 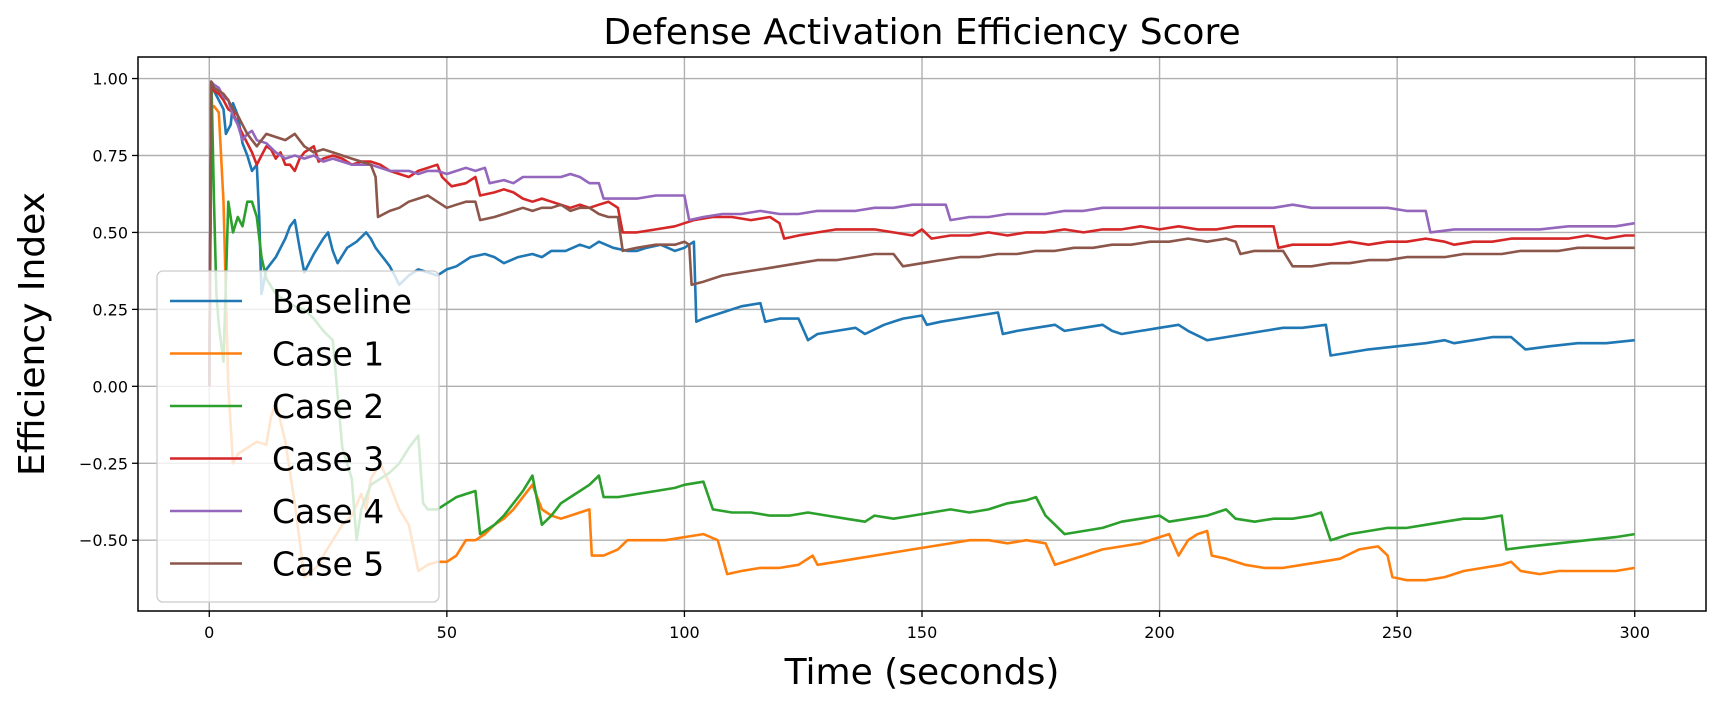 I want to click on y-axis-label: Efficiency Index, so click(x=32, y=334).